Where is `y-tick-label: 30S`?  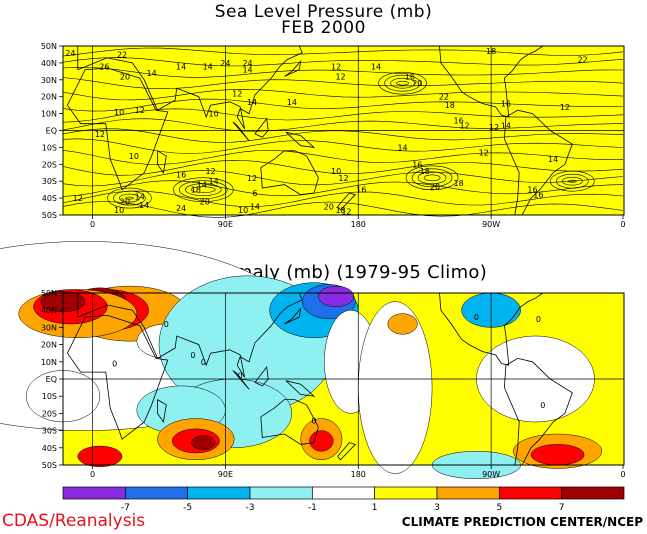
y-tick-label: 30S is located at coordinates (49, 181).